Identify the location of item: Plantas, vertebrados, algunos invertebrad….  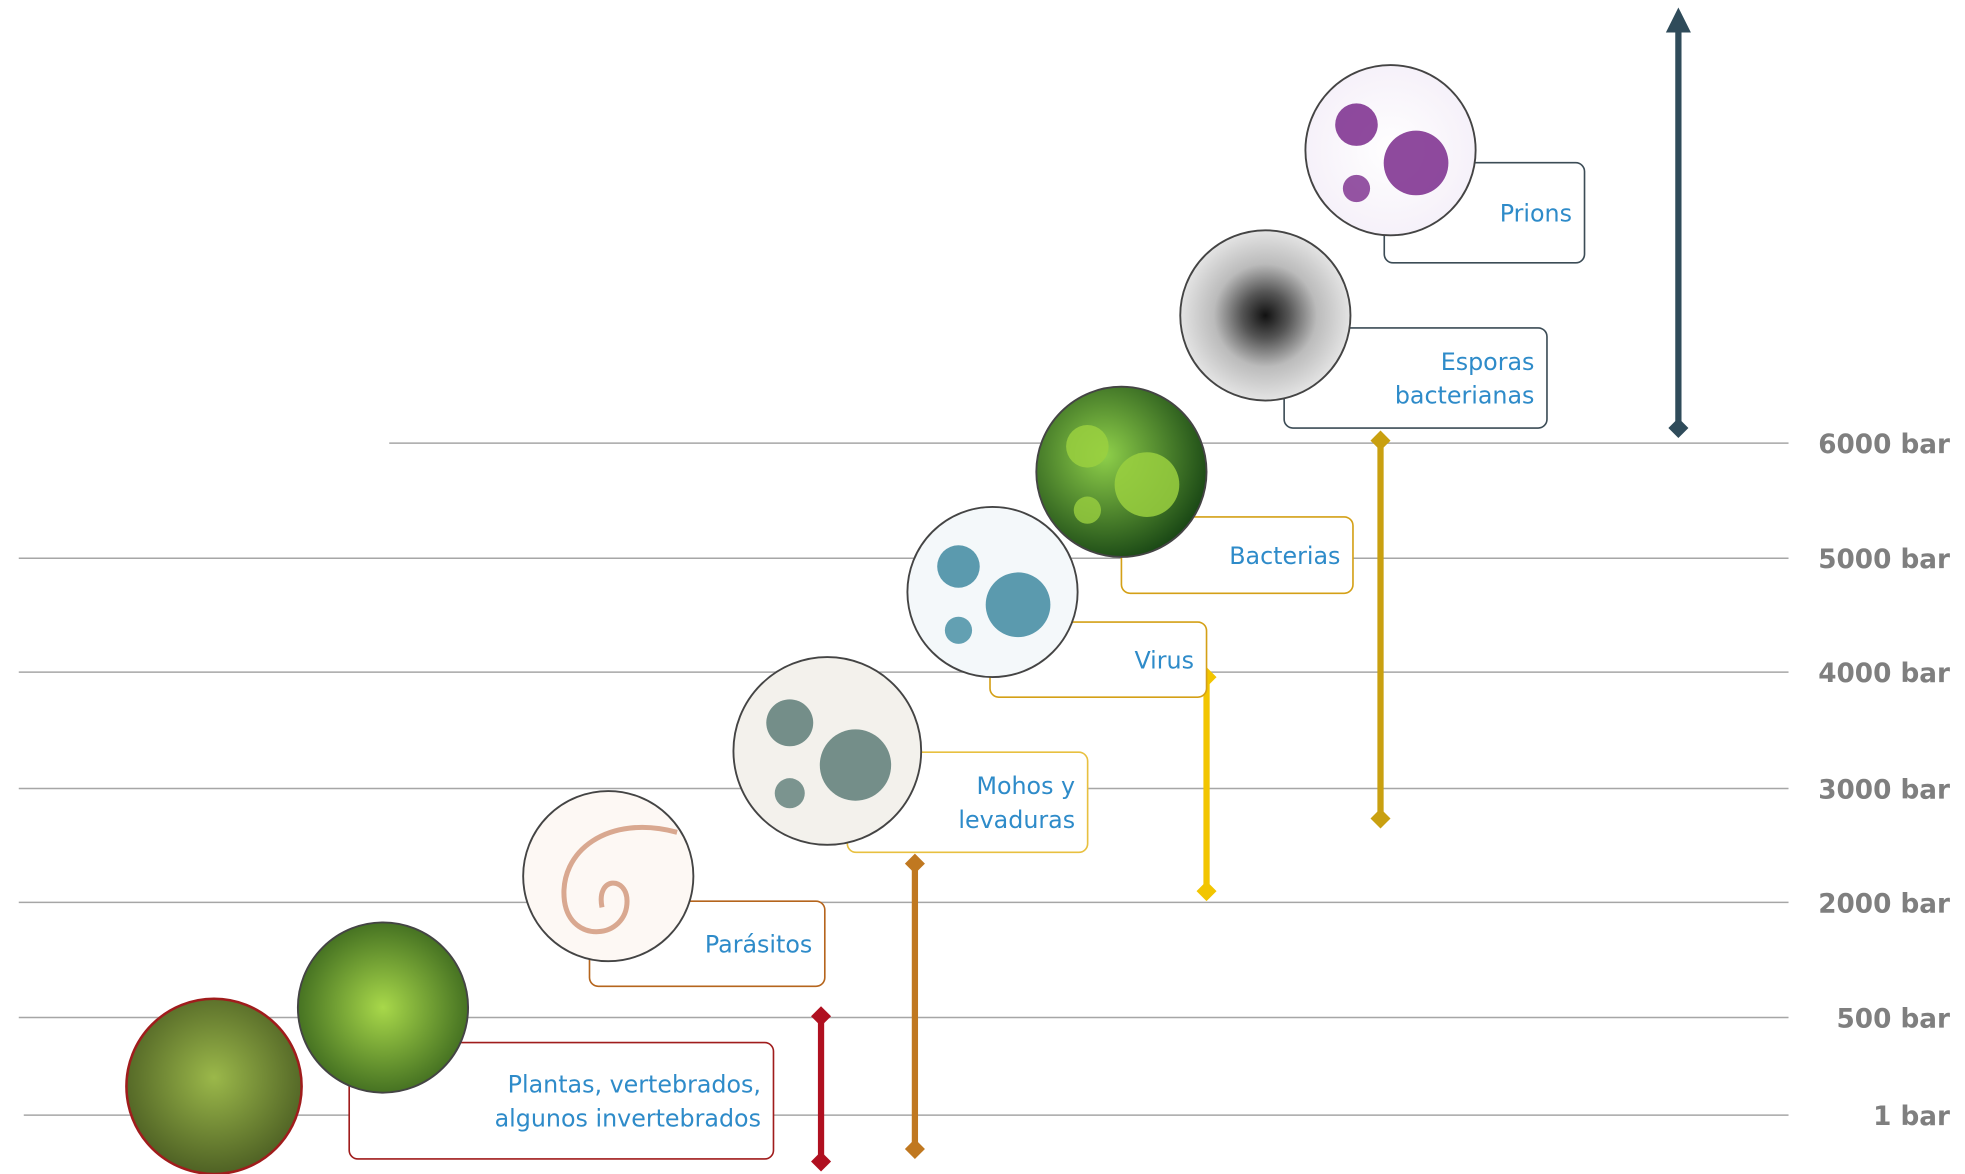
(450, 1047).